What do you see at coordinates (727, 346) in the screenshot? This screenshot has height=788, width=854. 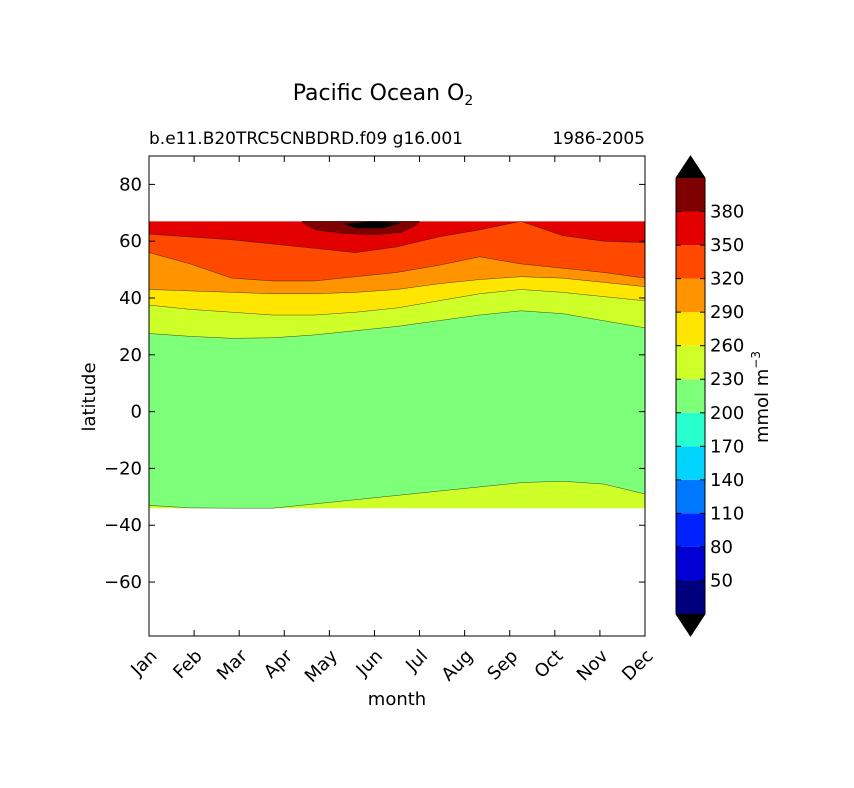 I see `colorbar-tick-label: 260` at bounding box center [727, 346].